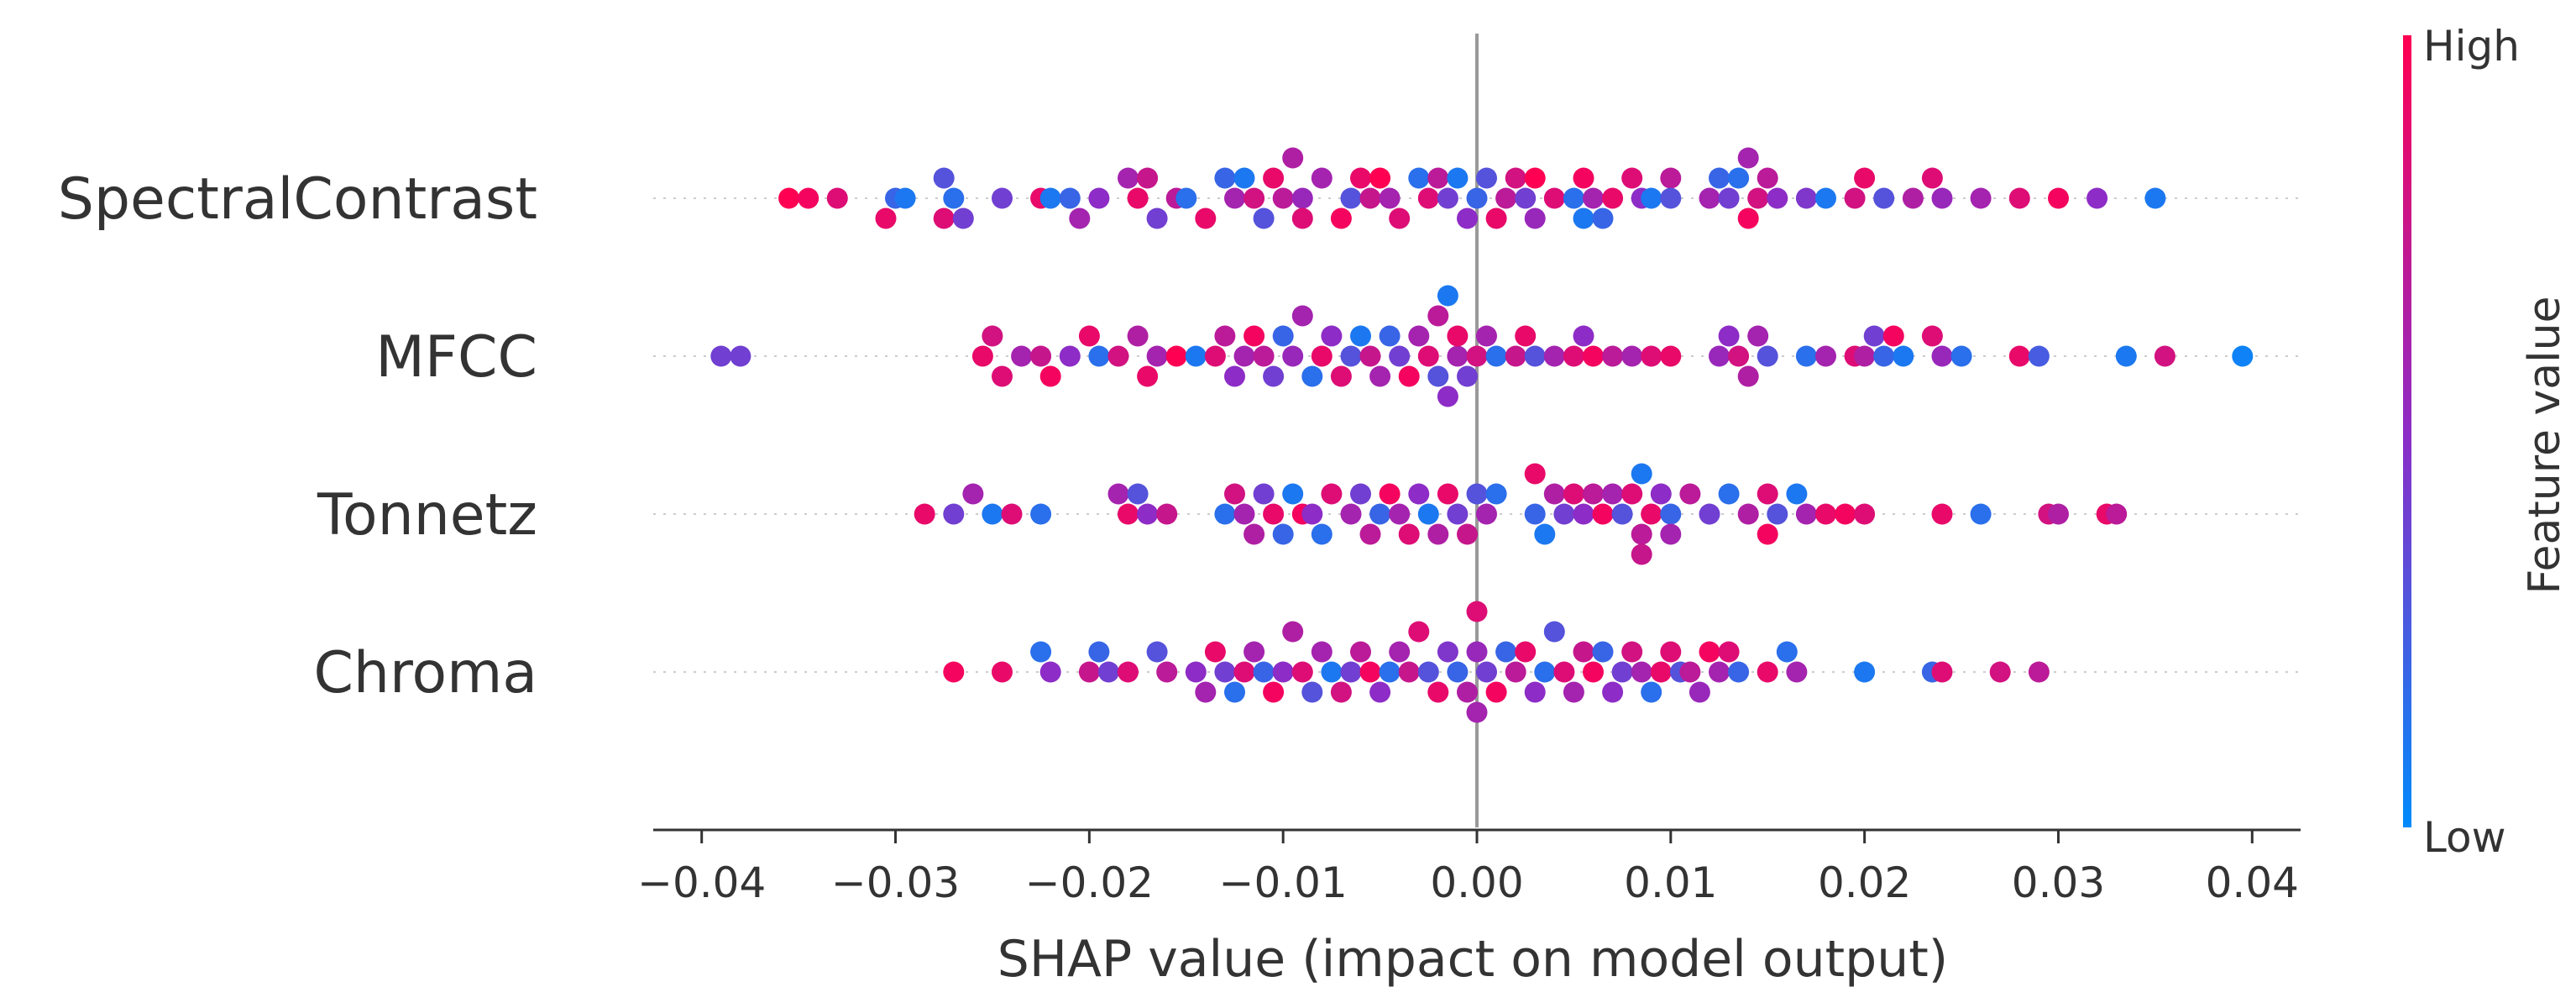 This screenshot has width=2576, height=1008. What do you see at coordinates (2545, 445) in the screenshot?
I see `colorbar-title: Feature value` at bounding box center [2545, 445].